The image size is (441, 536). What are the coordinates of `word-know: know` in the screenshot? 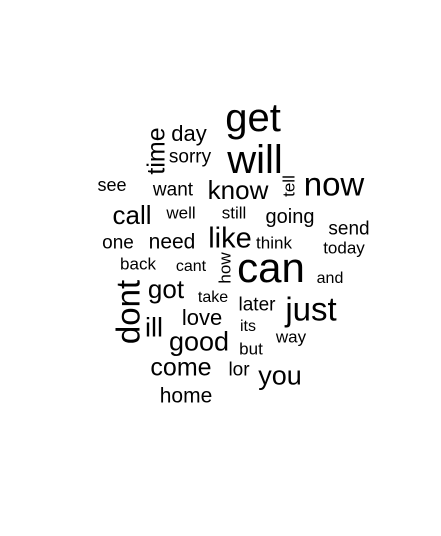 It's located at (238, 190).